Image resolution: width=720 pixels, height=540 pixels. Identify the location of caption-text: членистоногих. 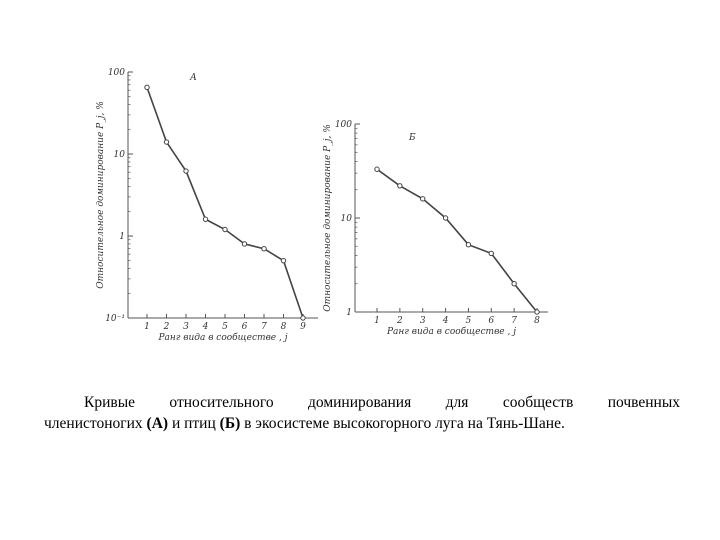
(95, 423).